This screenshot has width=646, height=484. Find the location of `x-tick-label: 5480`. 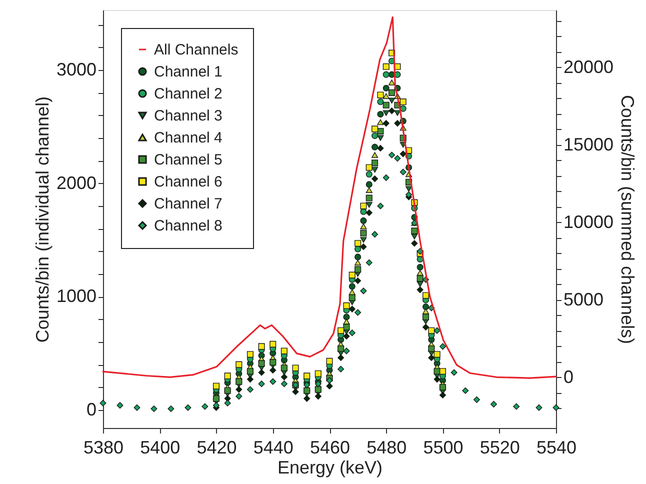

x-tick-label: 5480 is located at coordinates (386, 448).